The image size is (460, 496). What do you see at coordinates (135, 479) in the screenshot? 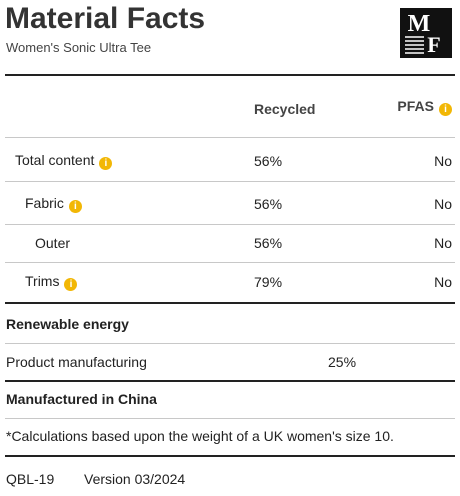
I see `version: Version 03/2024` at bounding box center [135, 479].